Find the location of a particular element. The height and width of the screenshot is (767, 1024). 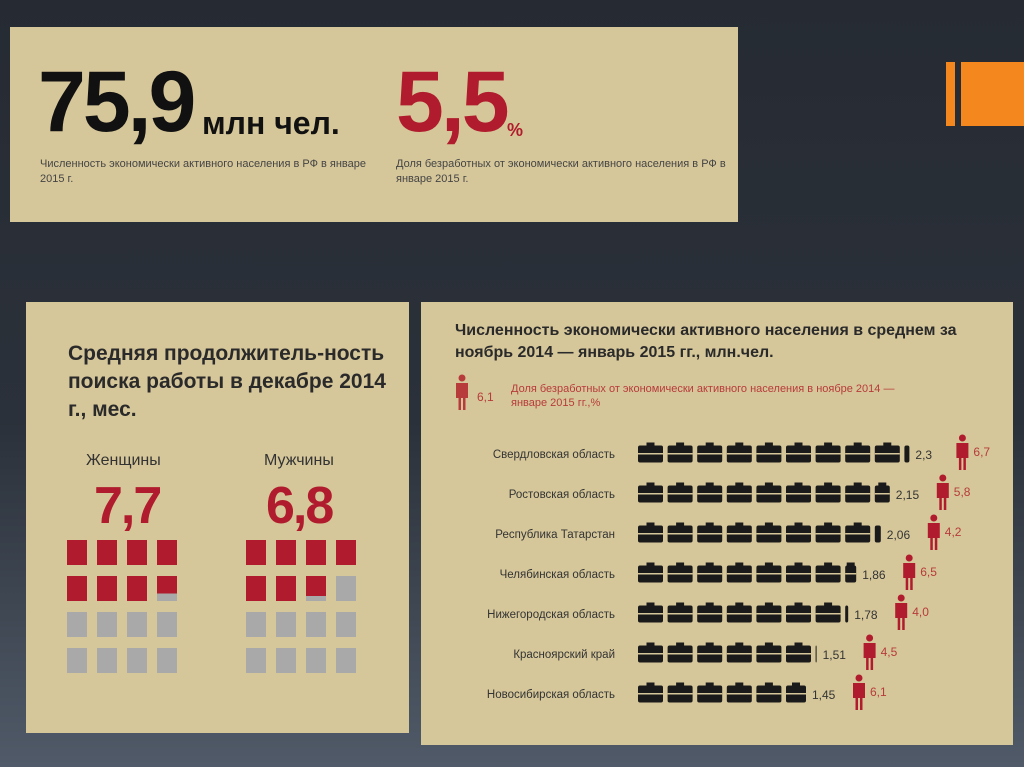

active-population-unit: млн чел. is located at coordinates (271, 123).